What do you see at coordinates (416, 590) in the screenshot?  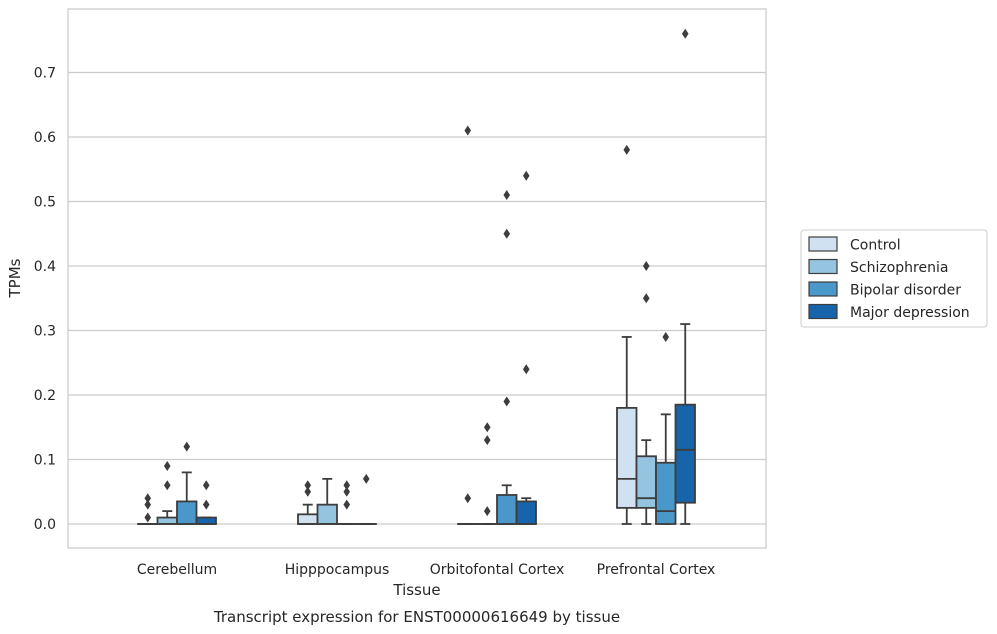 I see `x-axis-label: Tissue` at bounding box center [416, 590].